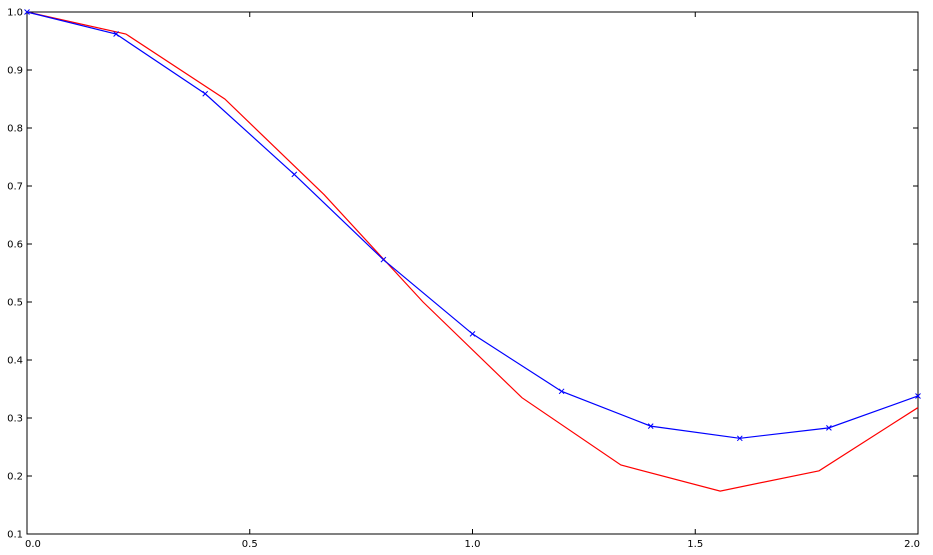  I want to click on y-tick-label: 1.0, so click(15, 13).